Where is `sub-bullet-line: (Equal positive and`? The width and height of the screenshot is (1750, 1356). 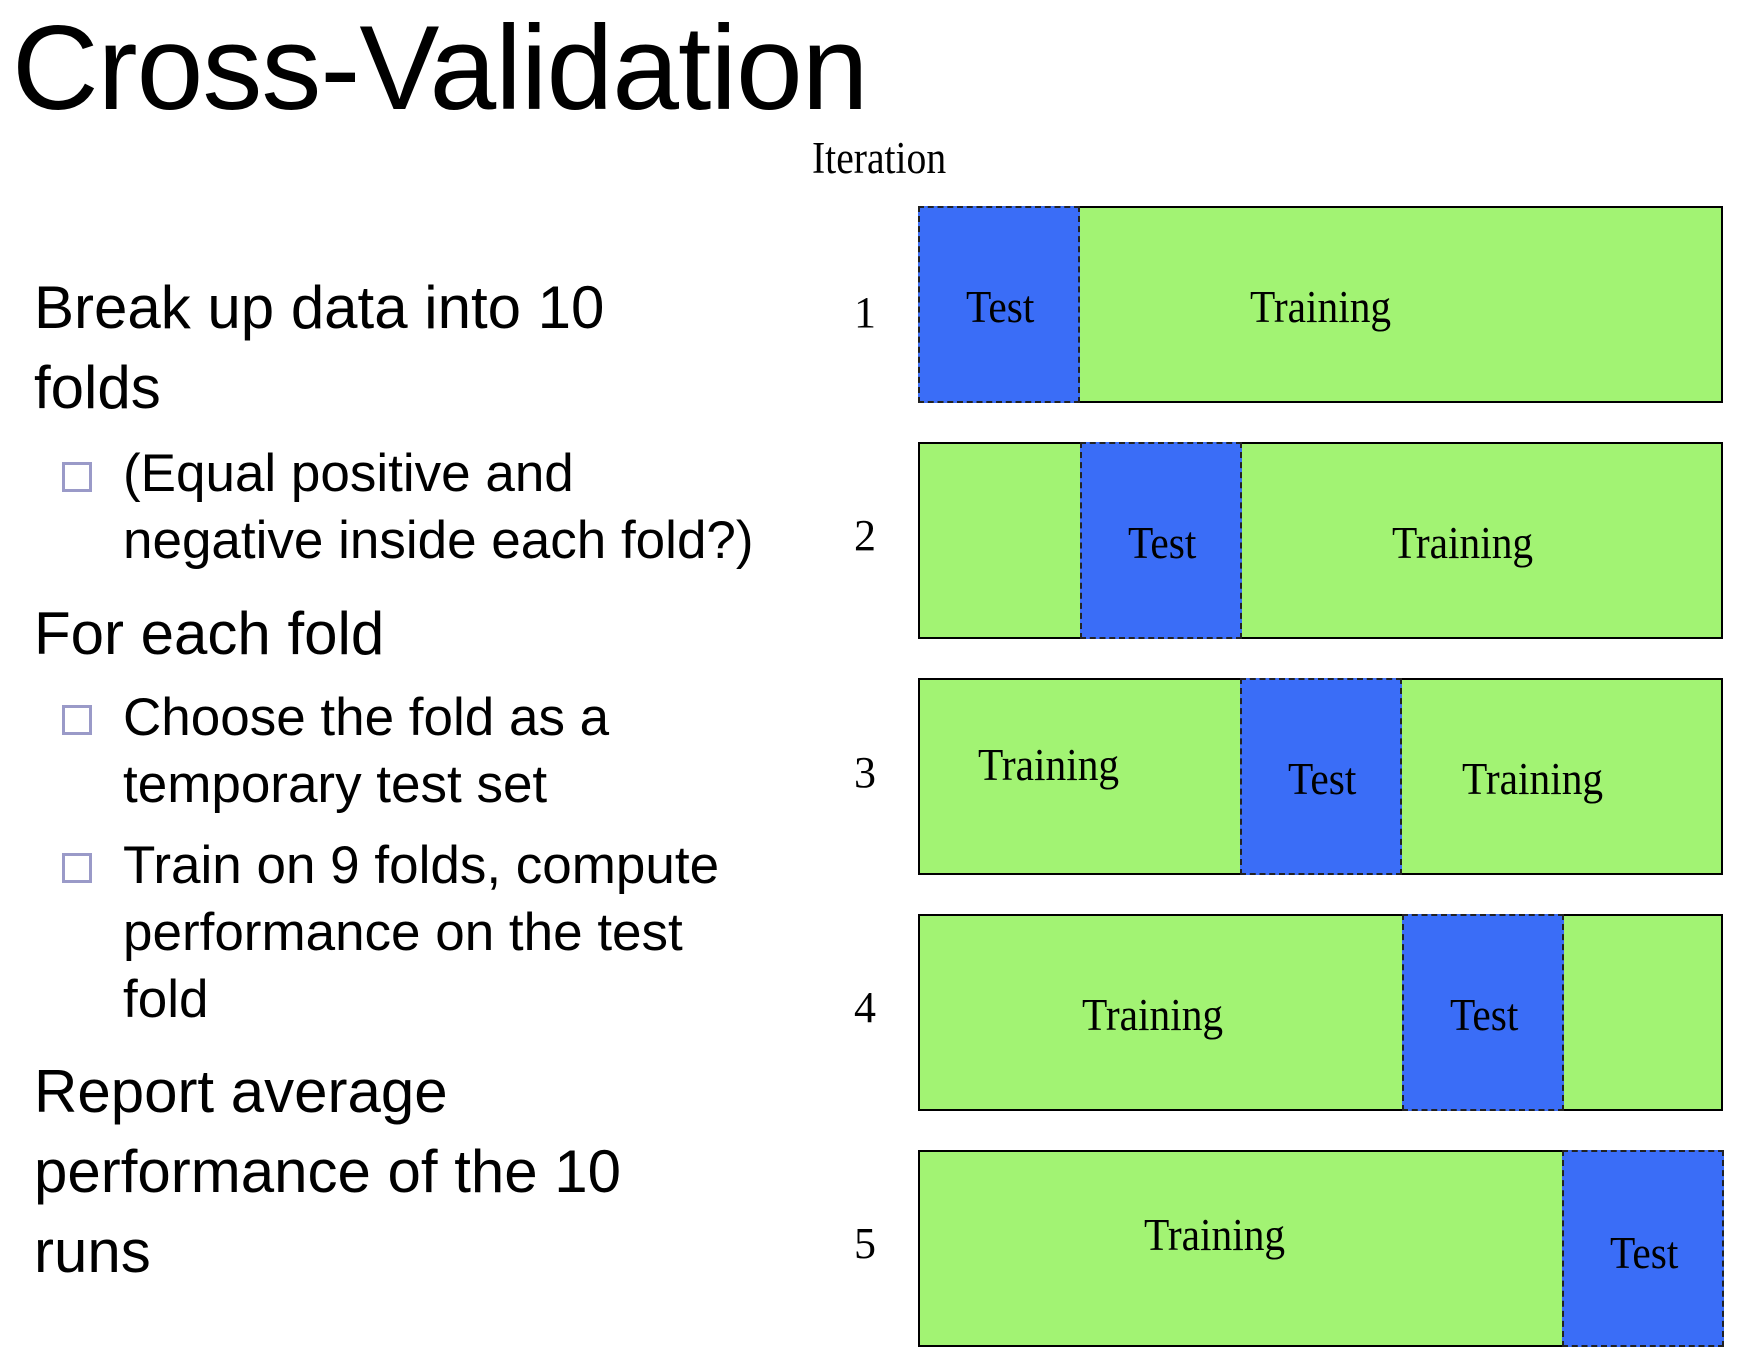
sub-bullet-line: (Equal positive and is located at coordinates (348, 473).